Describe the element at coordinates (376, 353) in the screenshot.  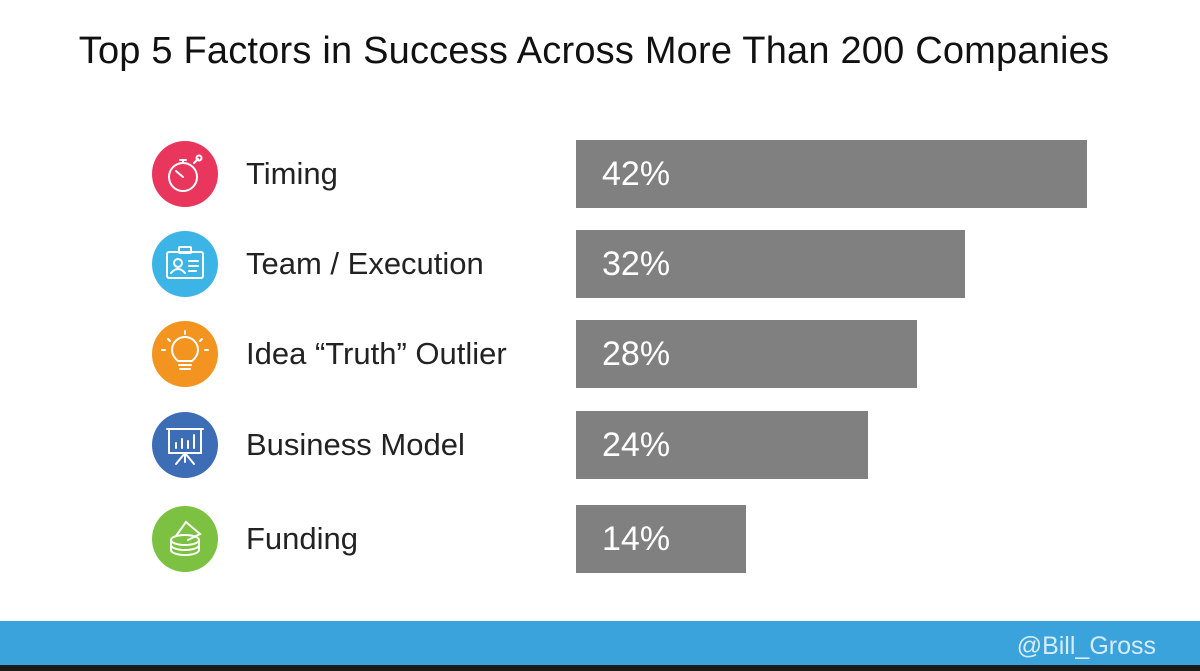
I see `category-label: Idea “Truth” Outlier` at that location.